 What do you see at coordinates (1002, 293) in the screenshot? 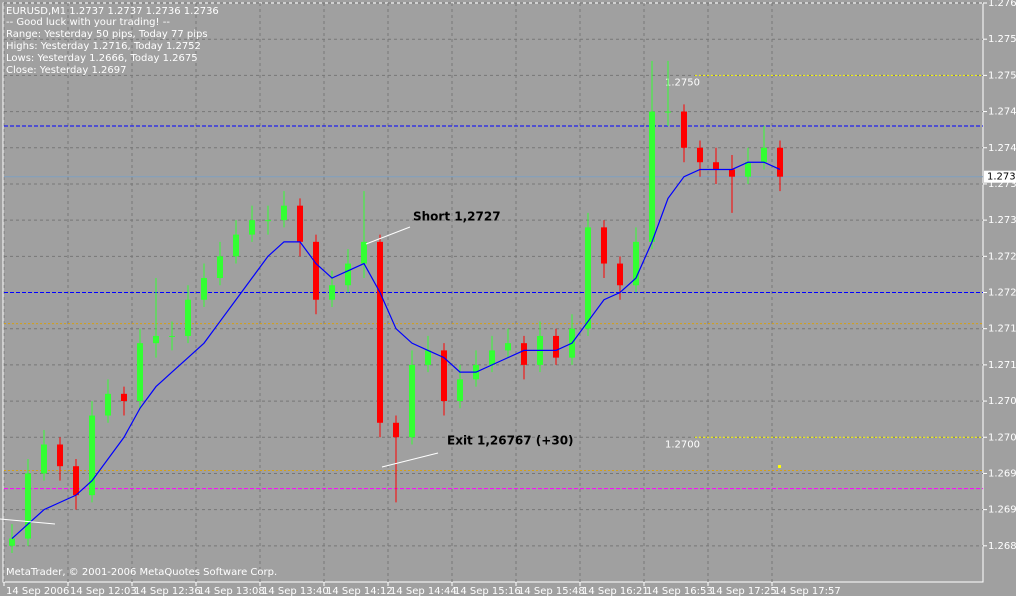
I see `y-tick-label: 1.2720` at bounding box center [1002, 293].